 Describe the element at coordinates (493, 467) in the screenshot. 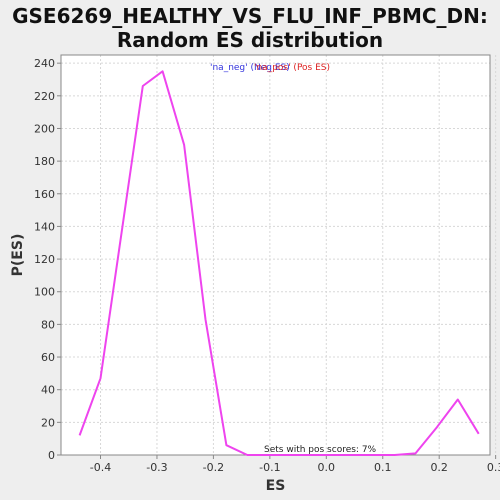

I see `x-tick-label: 0.3` at that location.